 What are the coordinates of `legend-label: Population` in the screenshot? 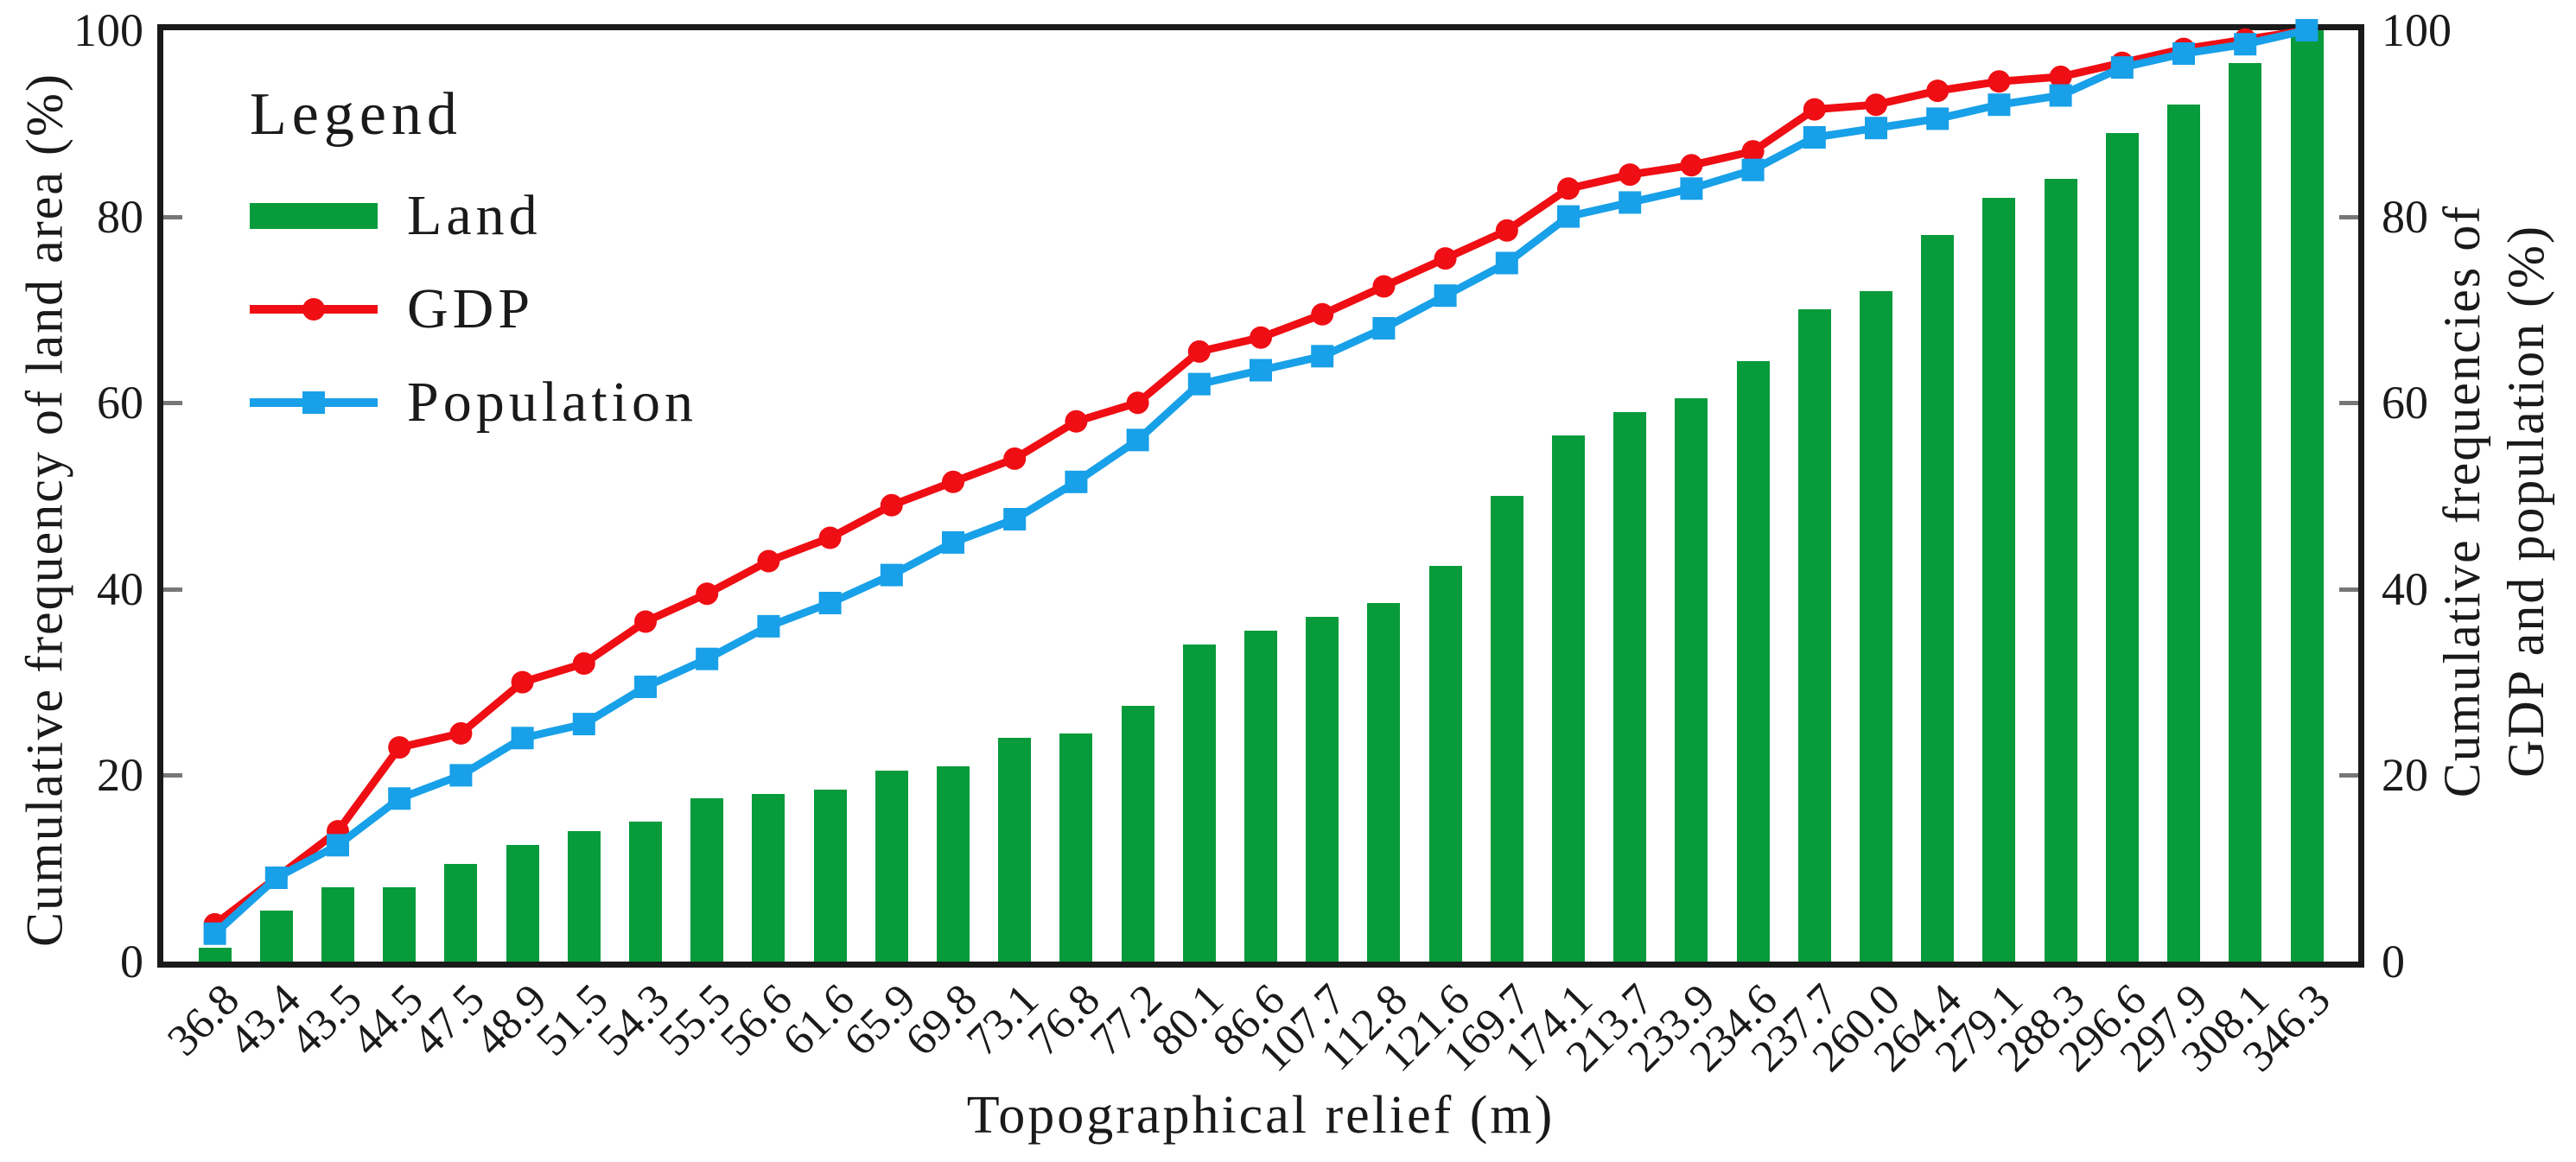 It's located at (552, 403).